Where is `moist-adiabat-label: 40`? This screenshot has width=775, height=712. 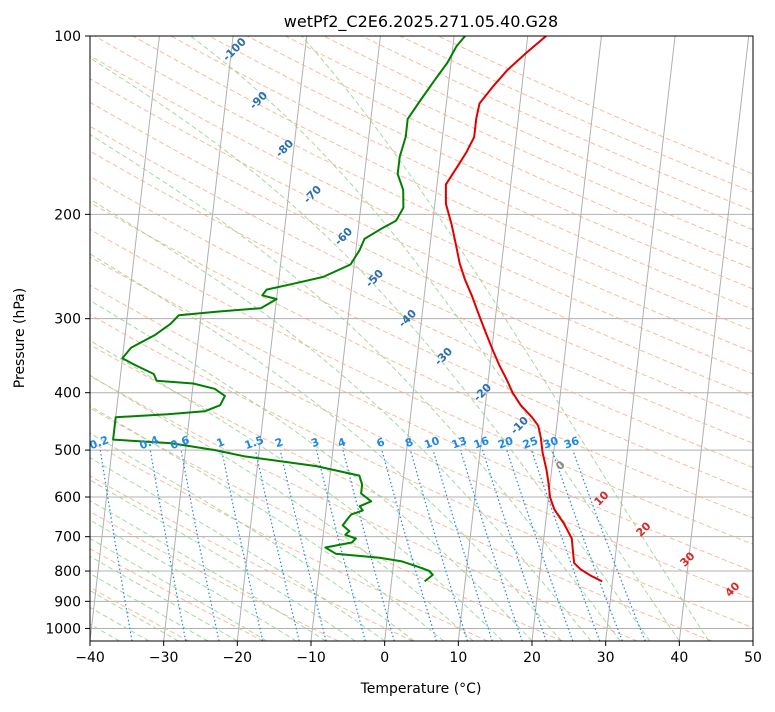 moist-adiabat-label: 40 is located at coordinates (733, 589).